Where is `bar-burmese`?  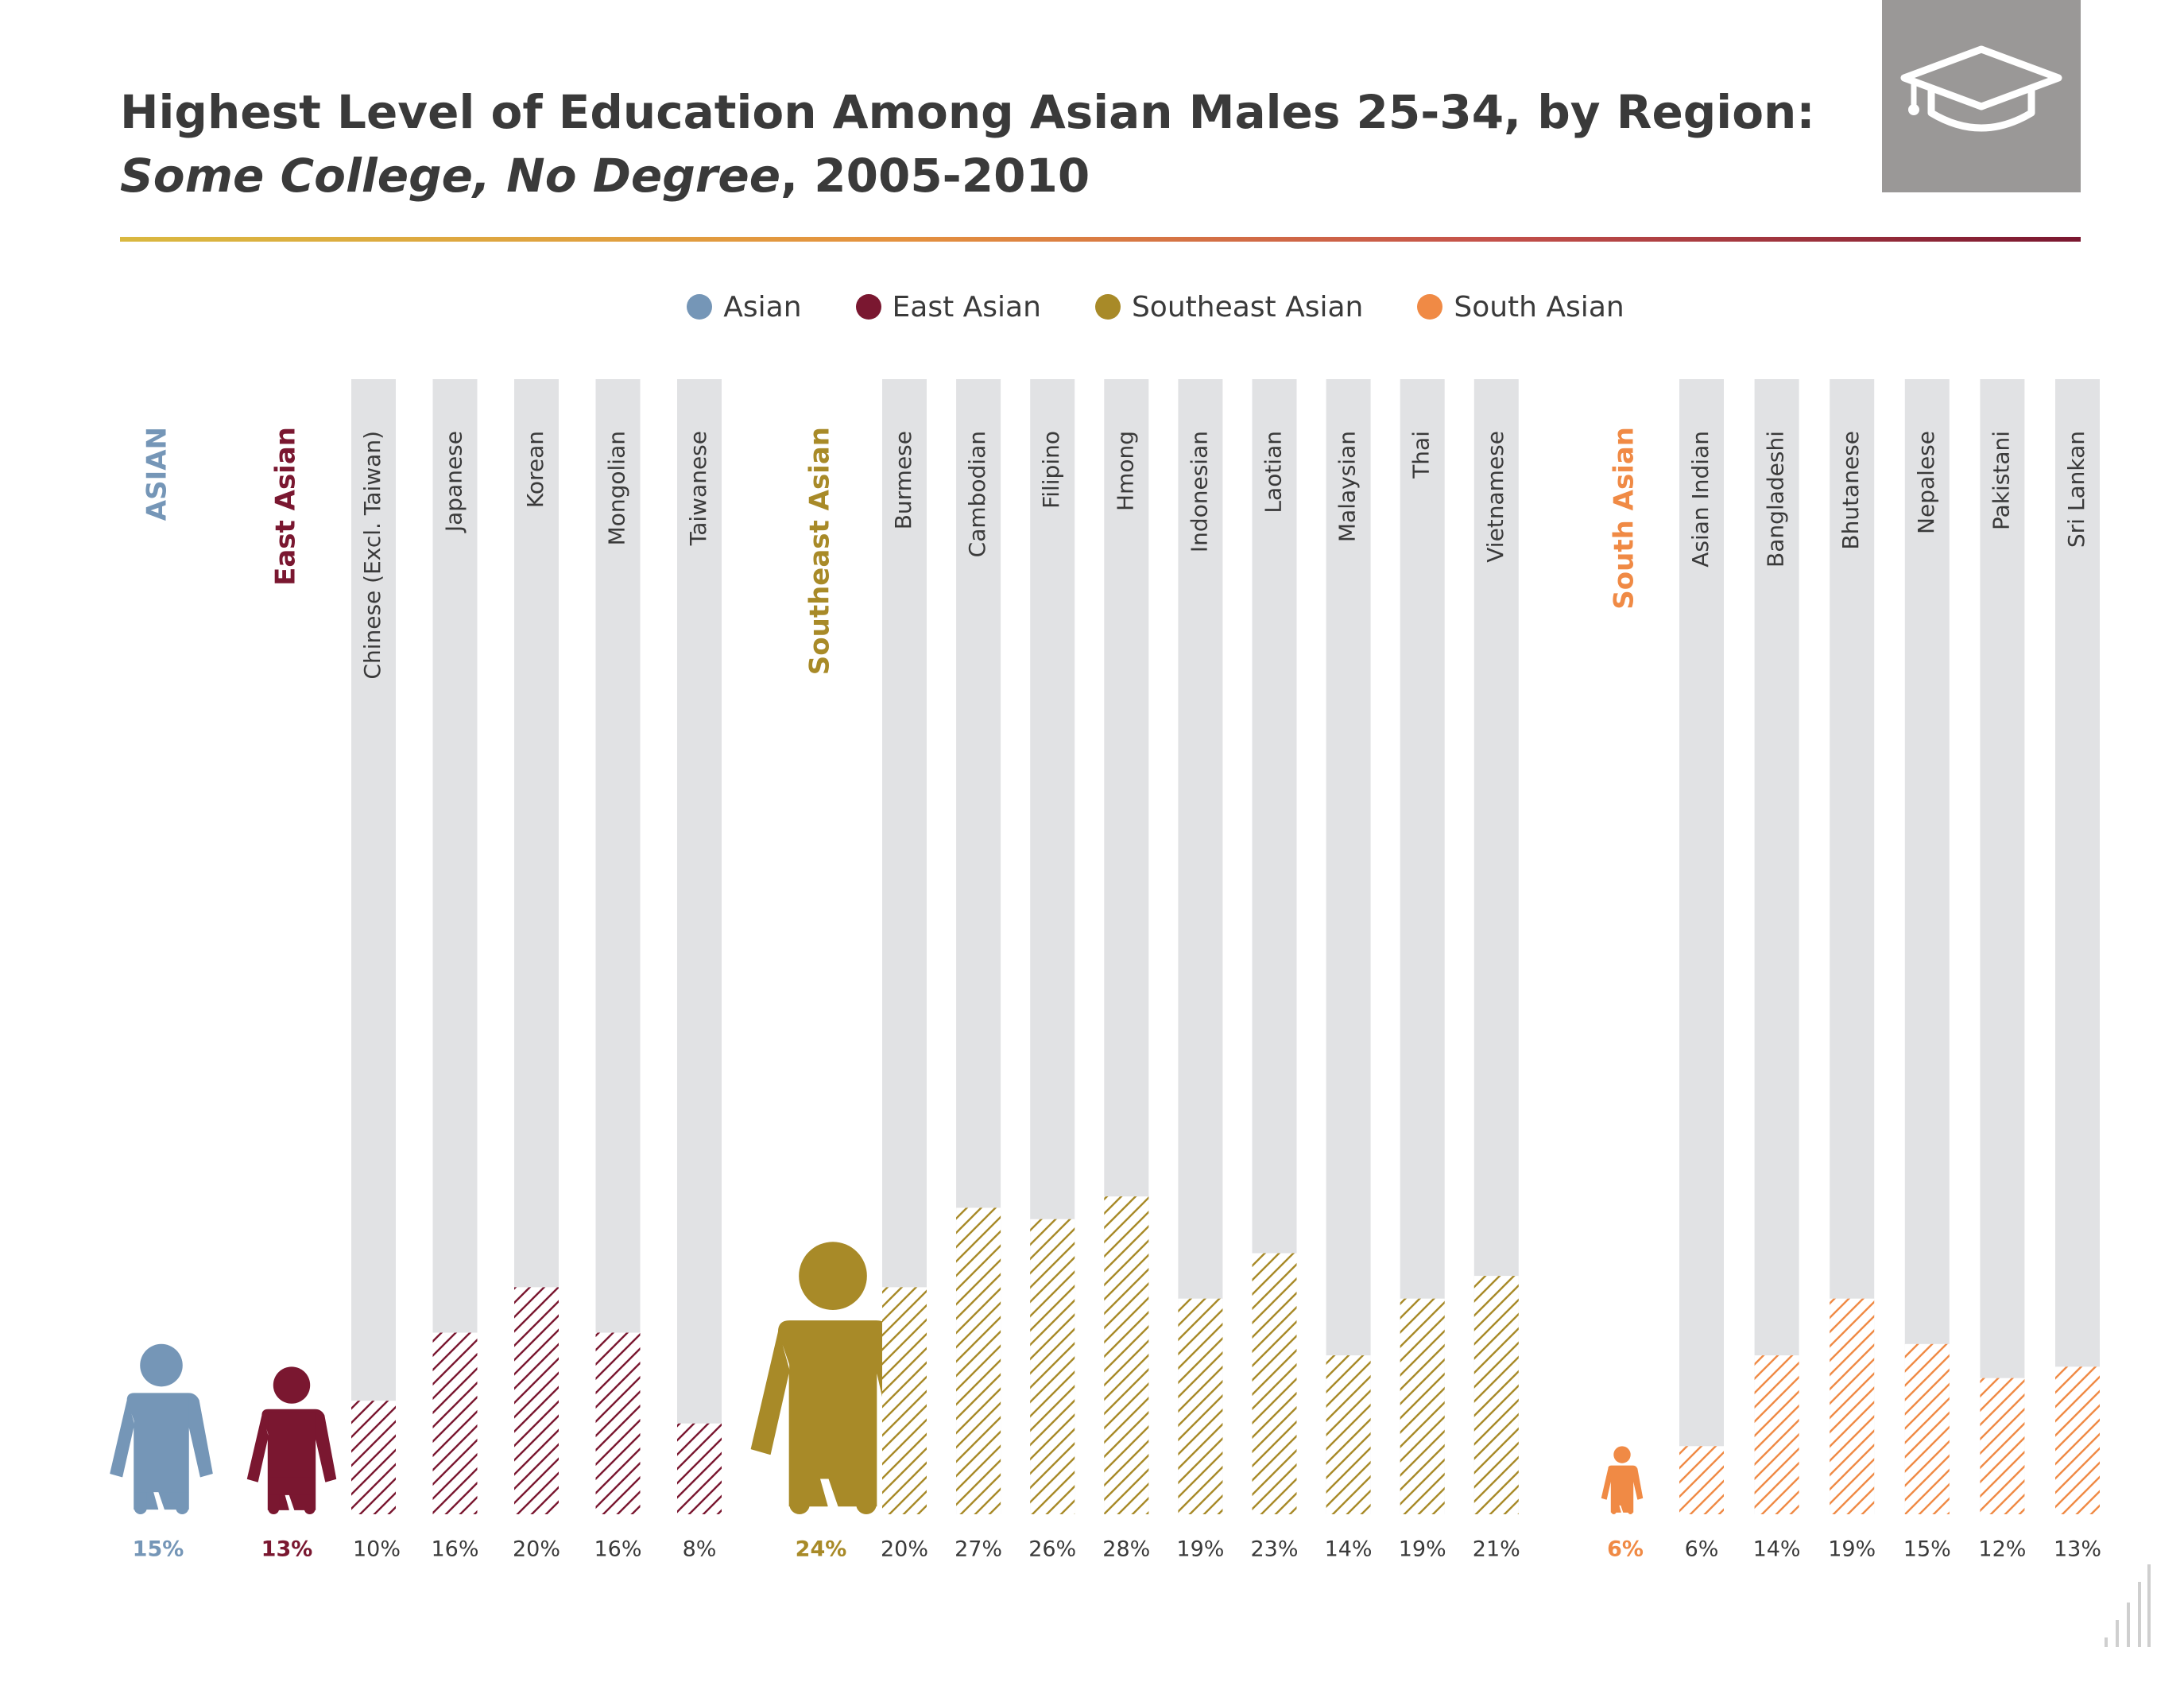 bar-burmese is located at coordinates (904, 1400).